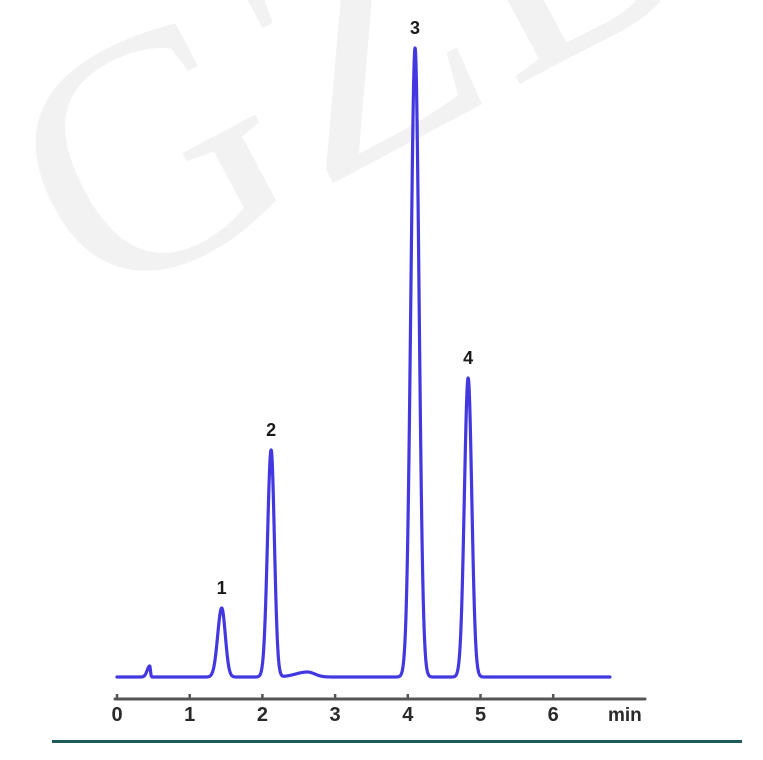 This screenshot has width=763, height=760. Describe the element at coordinates (335, 715) in the screenshot. I see `x-axis-tick-label-3: 3` at that location.